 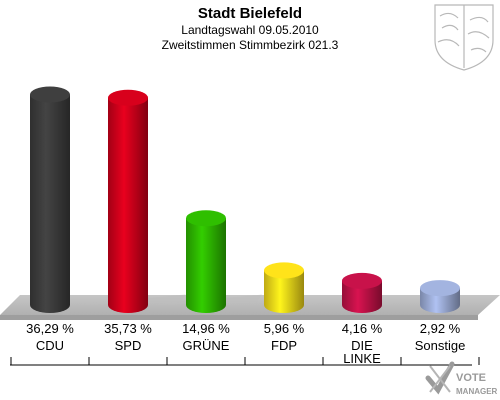 I want to click on value-label-spd: 35,73 %, so click(x=128, y=328).